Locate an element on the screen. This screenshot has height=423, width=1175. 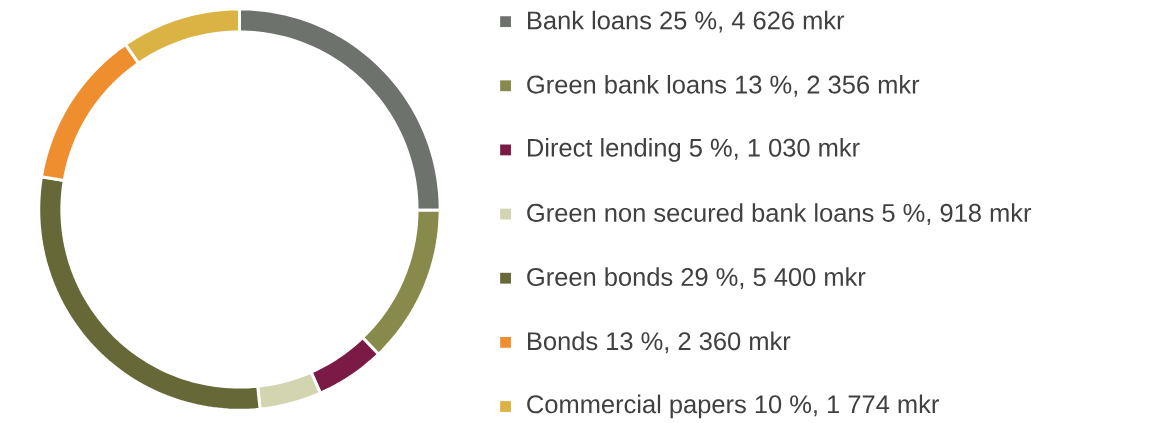
legend-label: Green bank loans 13 %, 2 356 mkr is located at coordinates (723, 85).